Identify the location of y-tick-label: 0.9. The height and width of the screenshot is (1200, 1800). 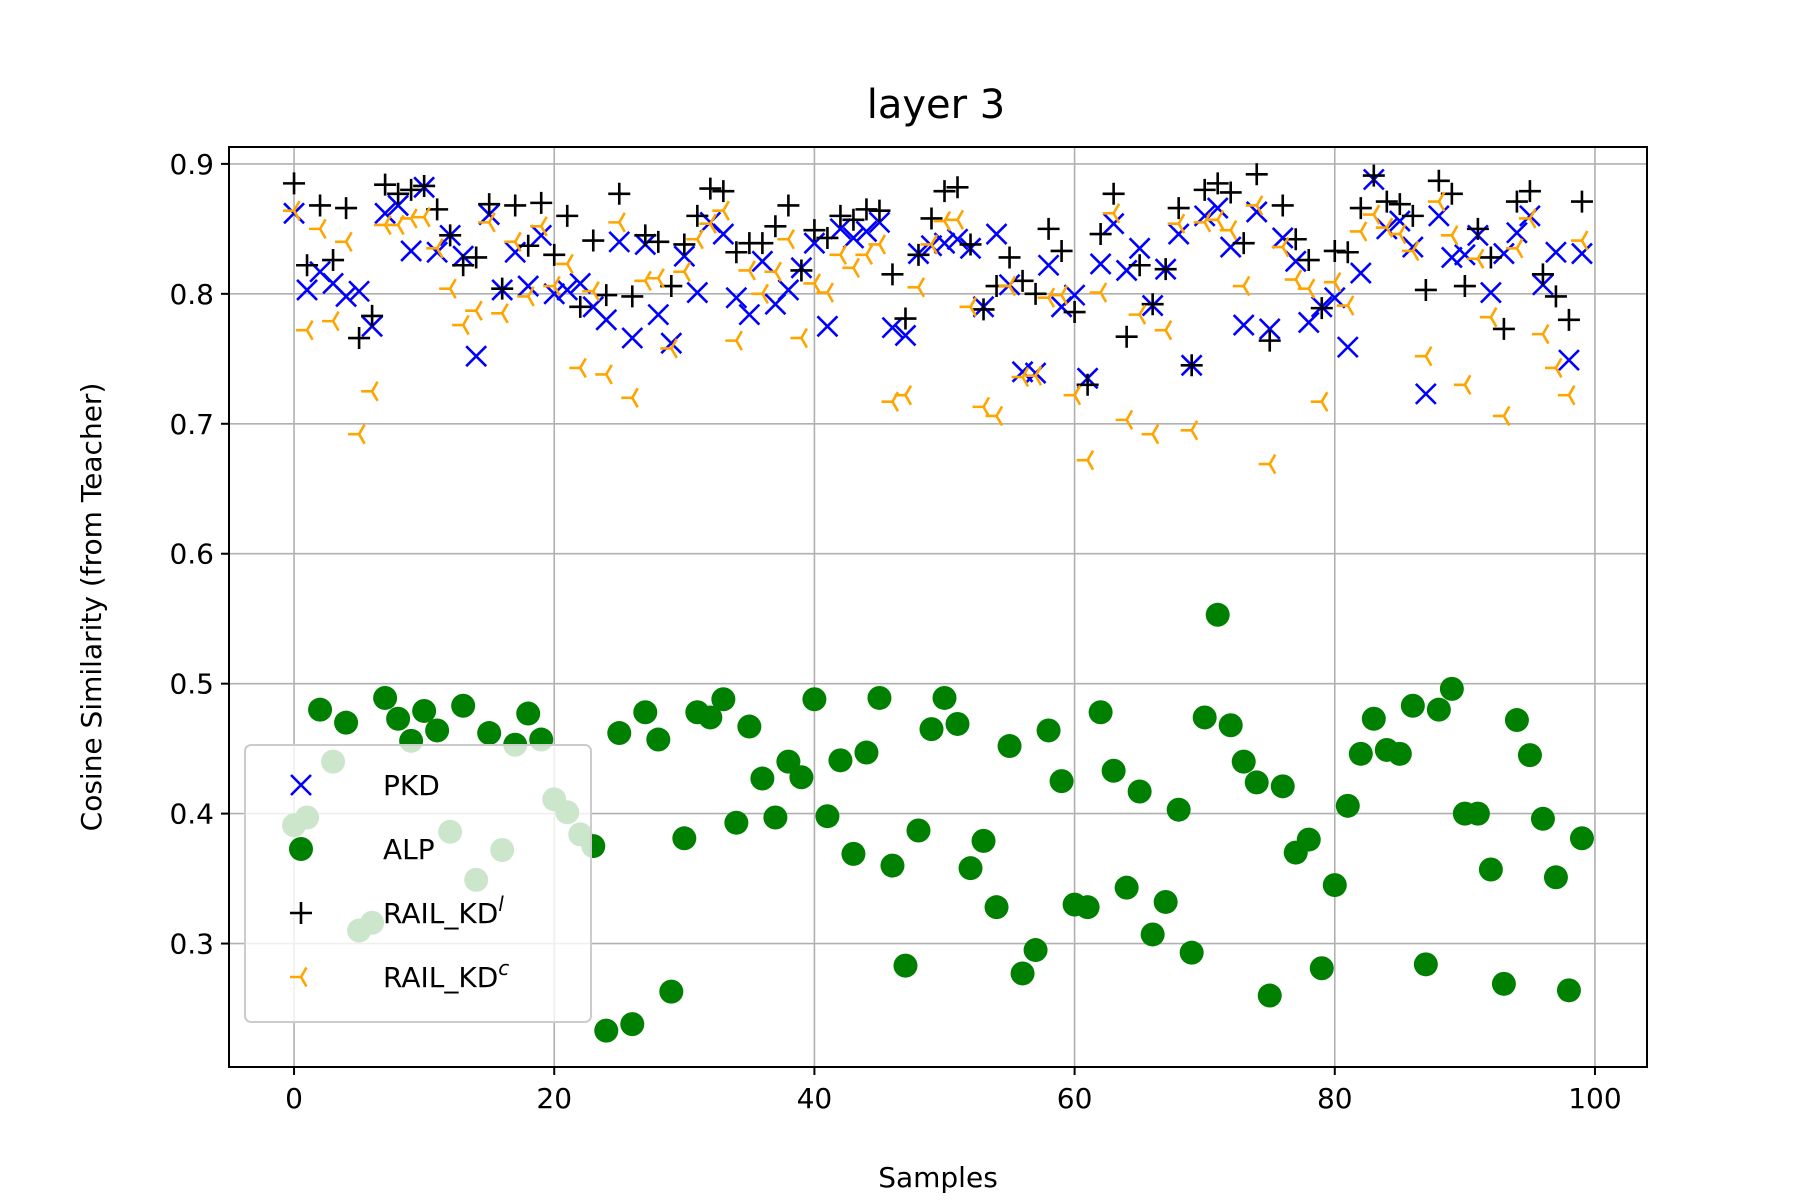
(191, 164).